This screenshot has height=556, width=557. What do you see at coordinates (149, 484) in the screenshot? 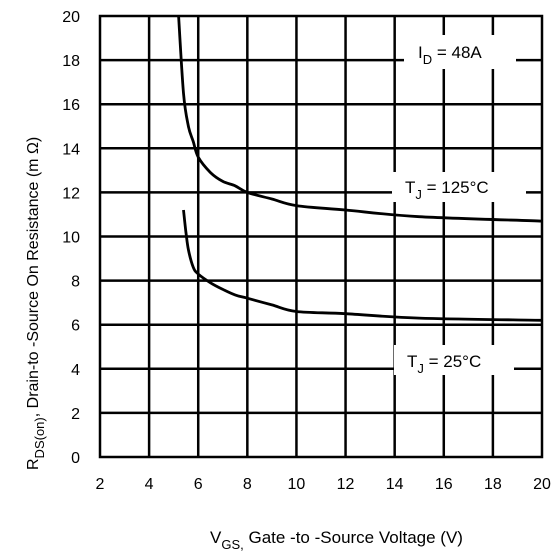
I see `x-tick-label: 4` at bounding box center [149, 484].